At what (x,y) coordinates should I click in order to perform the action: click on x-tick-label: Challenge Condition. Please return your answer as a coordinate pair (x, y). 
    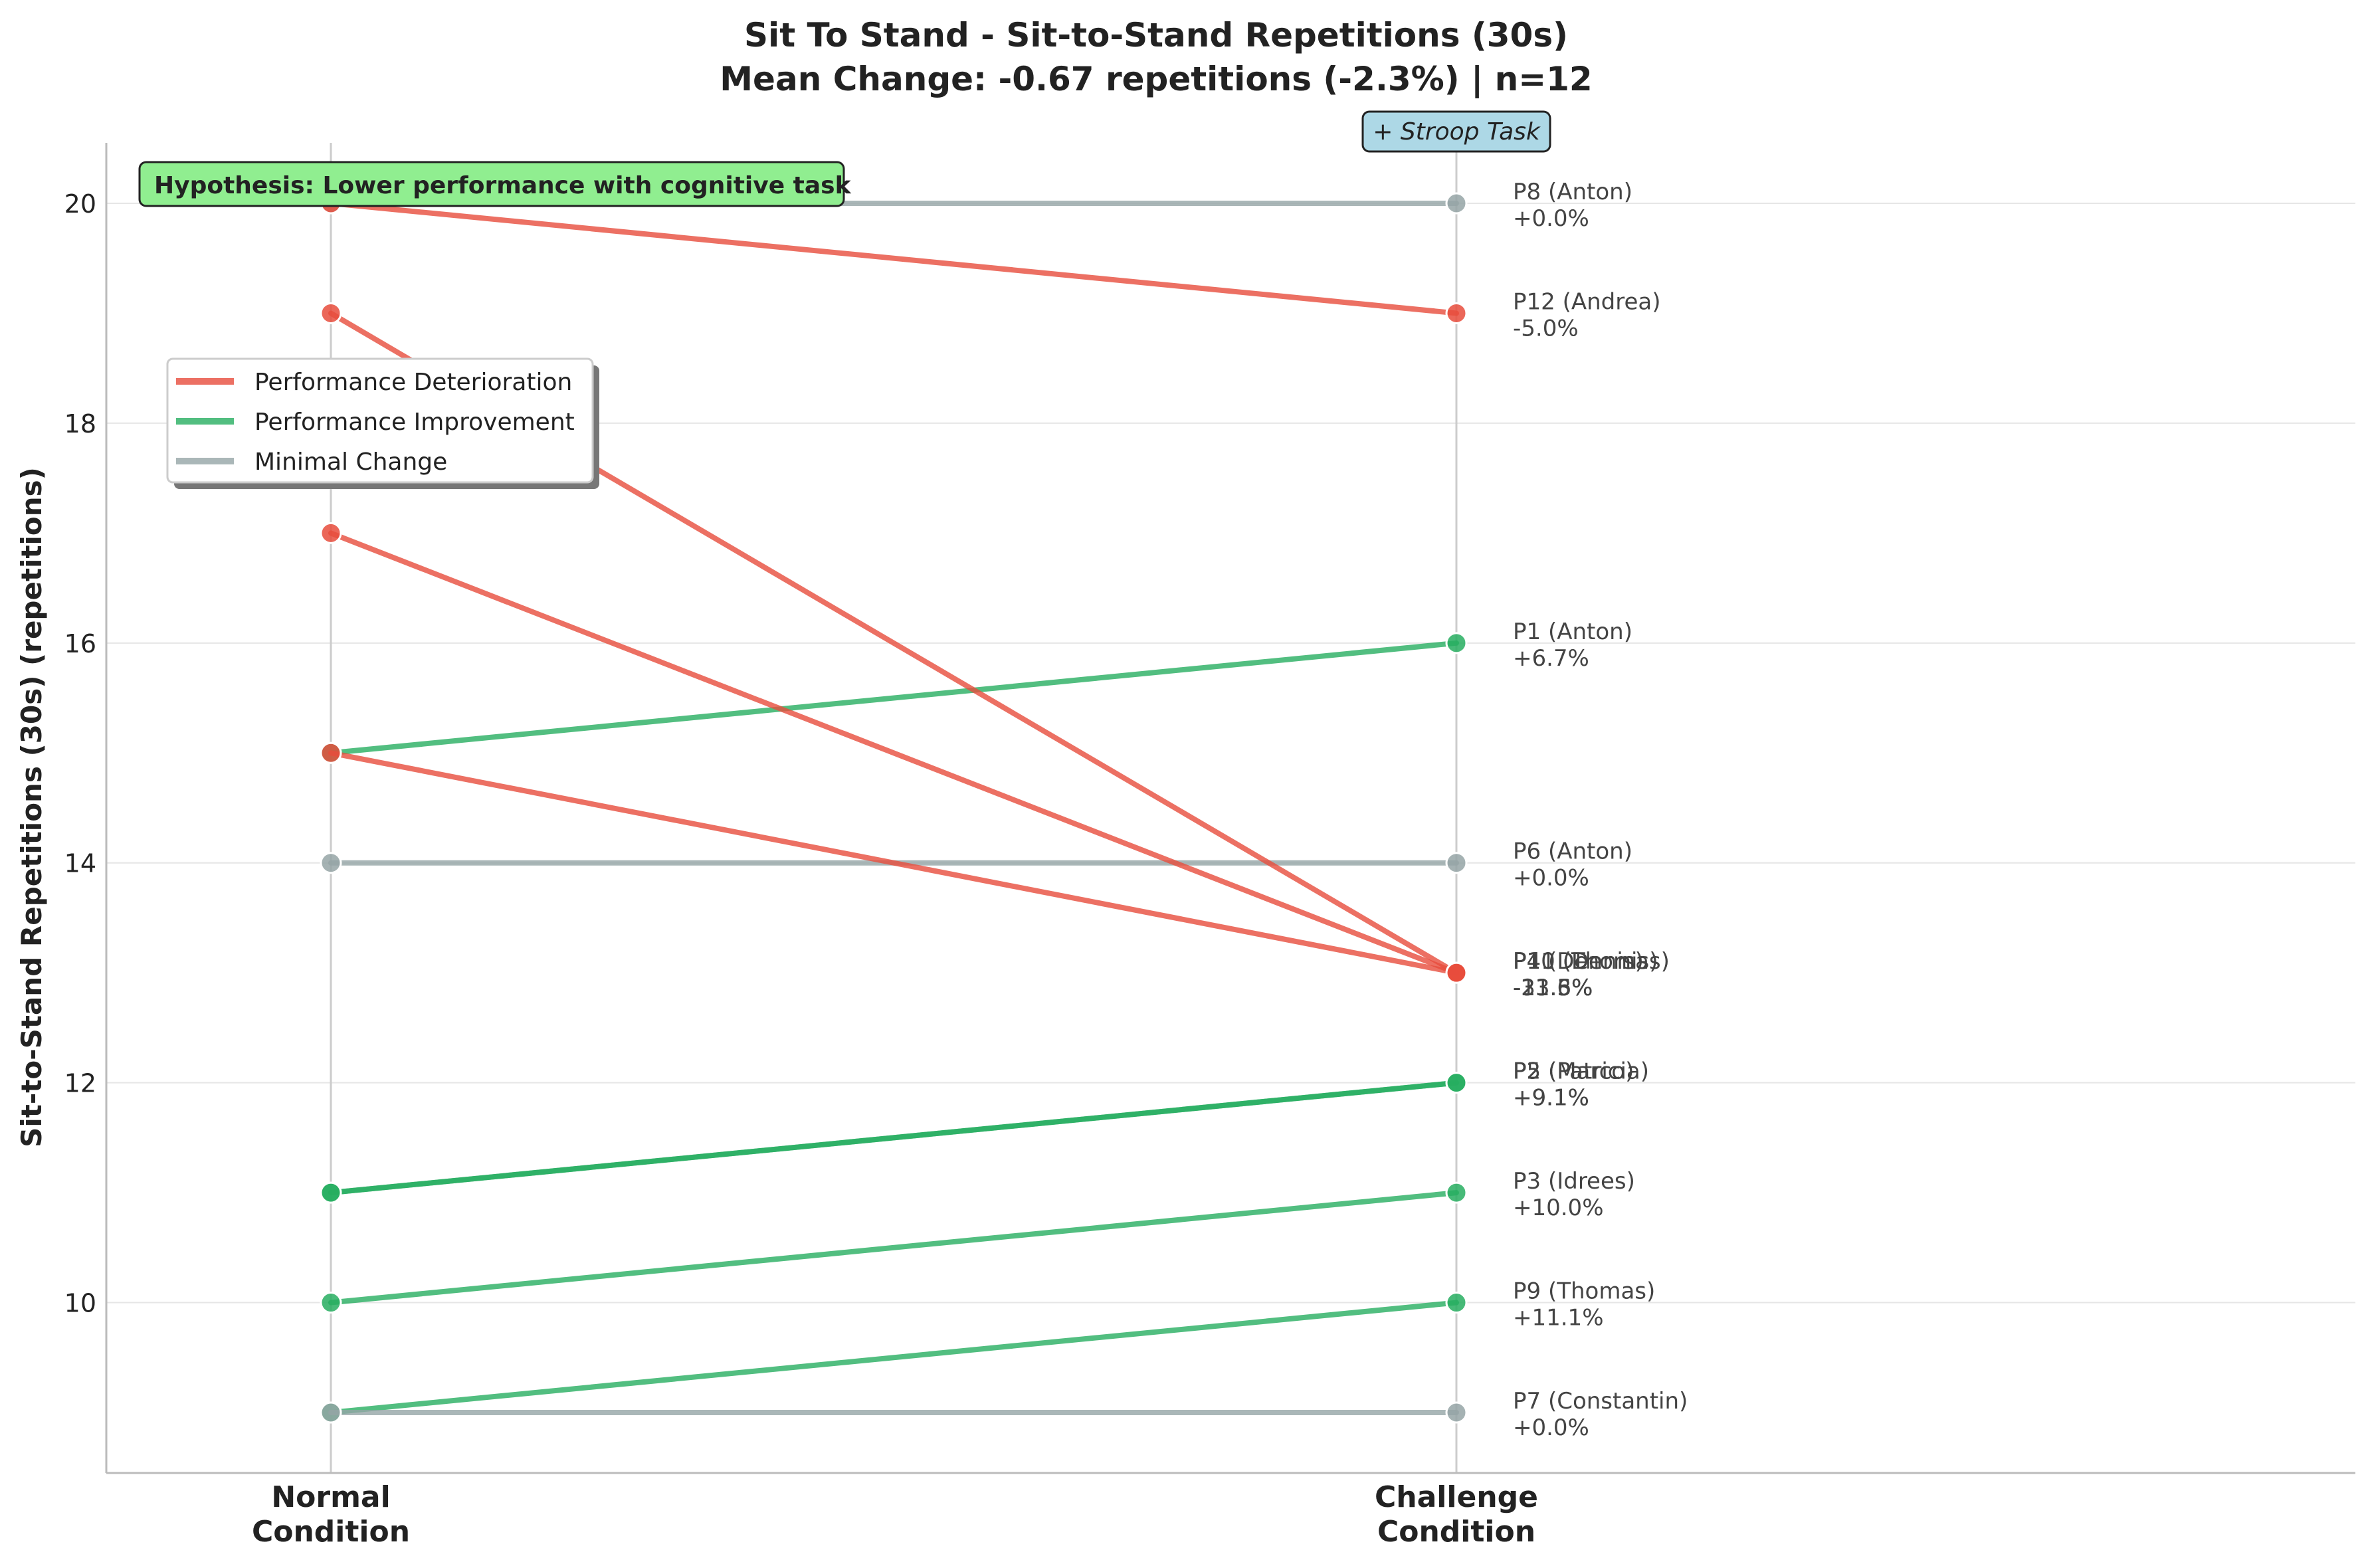
    Looking at the image, I should click on (1456, 1514).